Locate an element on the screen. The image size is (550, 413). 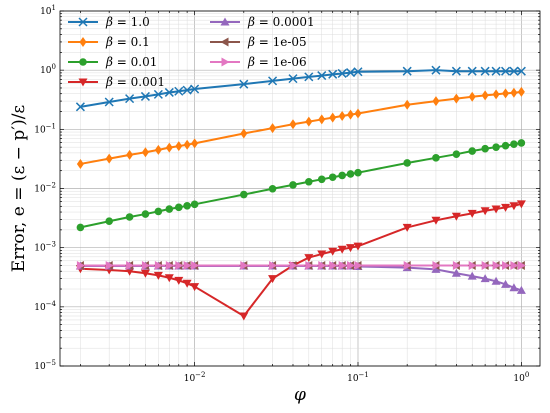
x-tick-label: 10⁻¹ is located at coordinates (358, 377).